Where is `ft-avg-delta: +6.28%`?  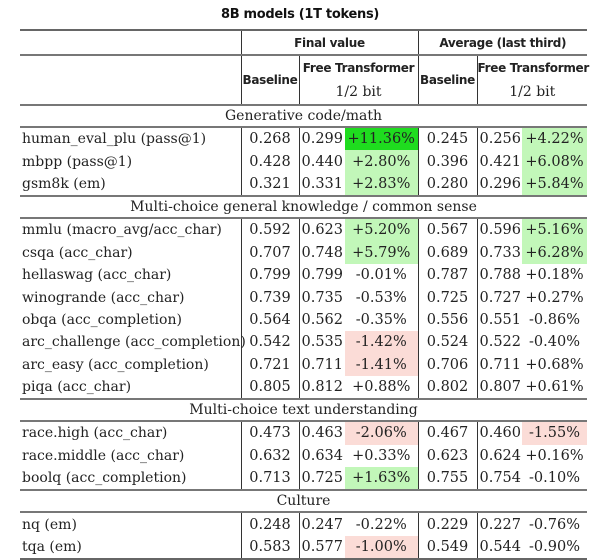 ft-avg-delta: +6.28% is located at coordinates (555, 252).